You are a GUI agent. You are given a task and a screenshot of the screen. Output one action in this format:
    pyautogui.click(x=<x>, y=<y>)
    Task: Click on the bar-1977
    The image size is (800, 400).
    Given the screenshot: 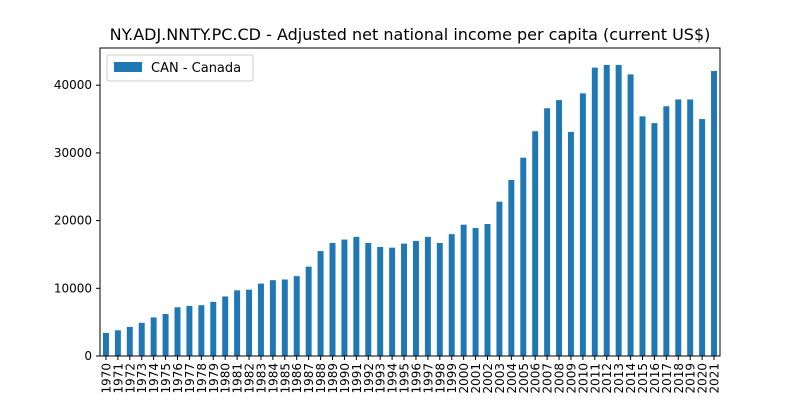 What is the action you would take?
    pyautogui.click(x=189, y=330)
    